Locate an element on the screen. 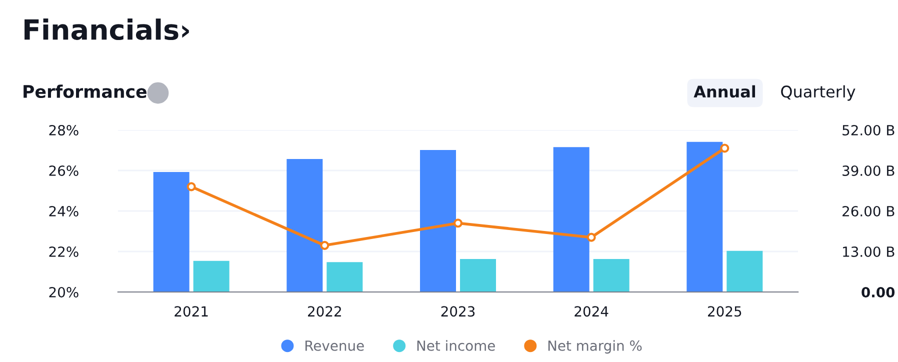  x-tick-label: 2021 is located at coordinates (191, 311).